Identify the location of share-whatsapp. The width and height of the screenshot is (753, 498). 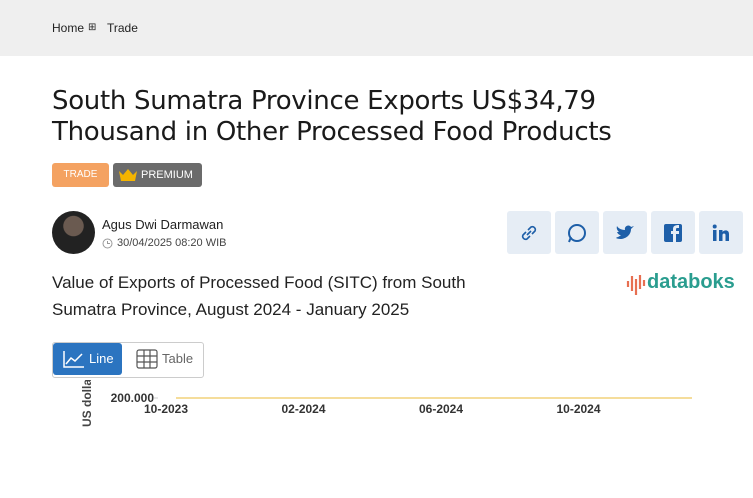
(577, 232).